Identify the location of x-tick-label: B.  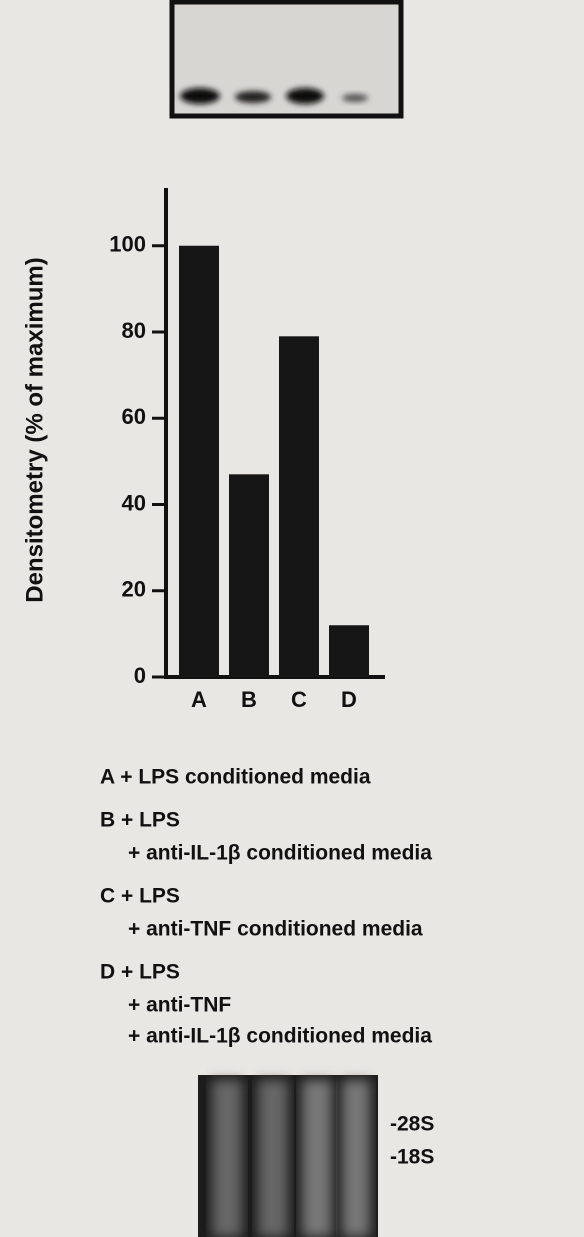
(249, 699).